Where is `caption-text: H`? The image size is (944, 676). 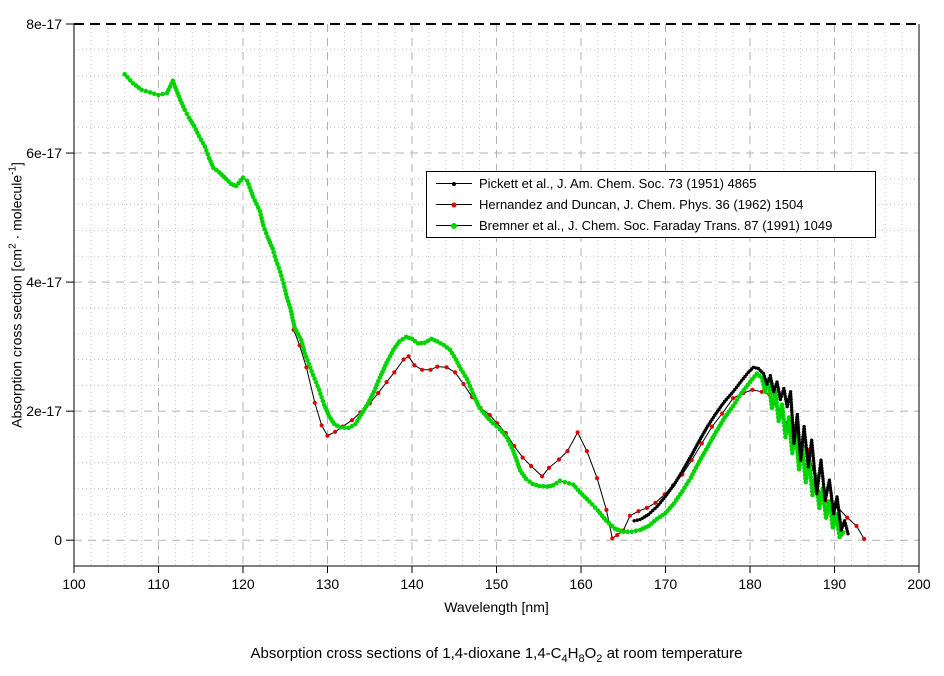
caption-text: H is located at coordinates (573, 653).